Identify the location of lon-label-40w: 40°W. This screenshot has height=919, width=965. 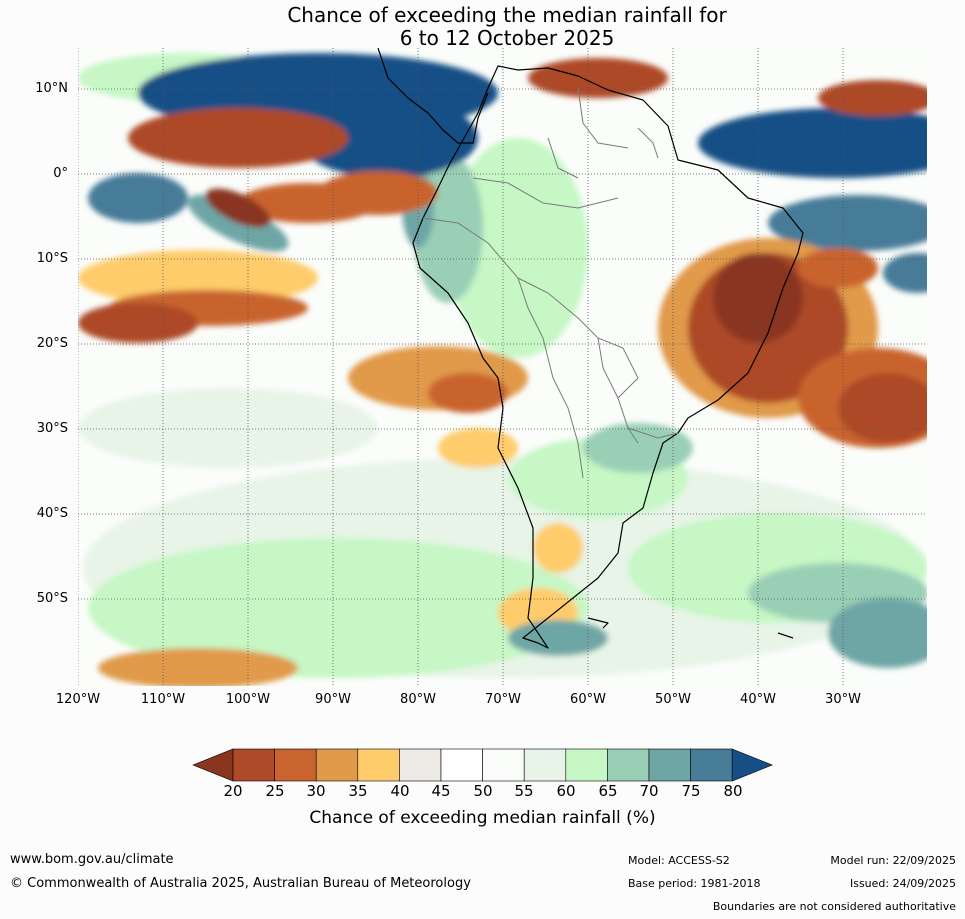
(758, 699).